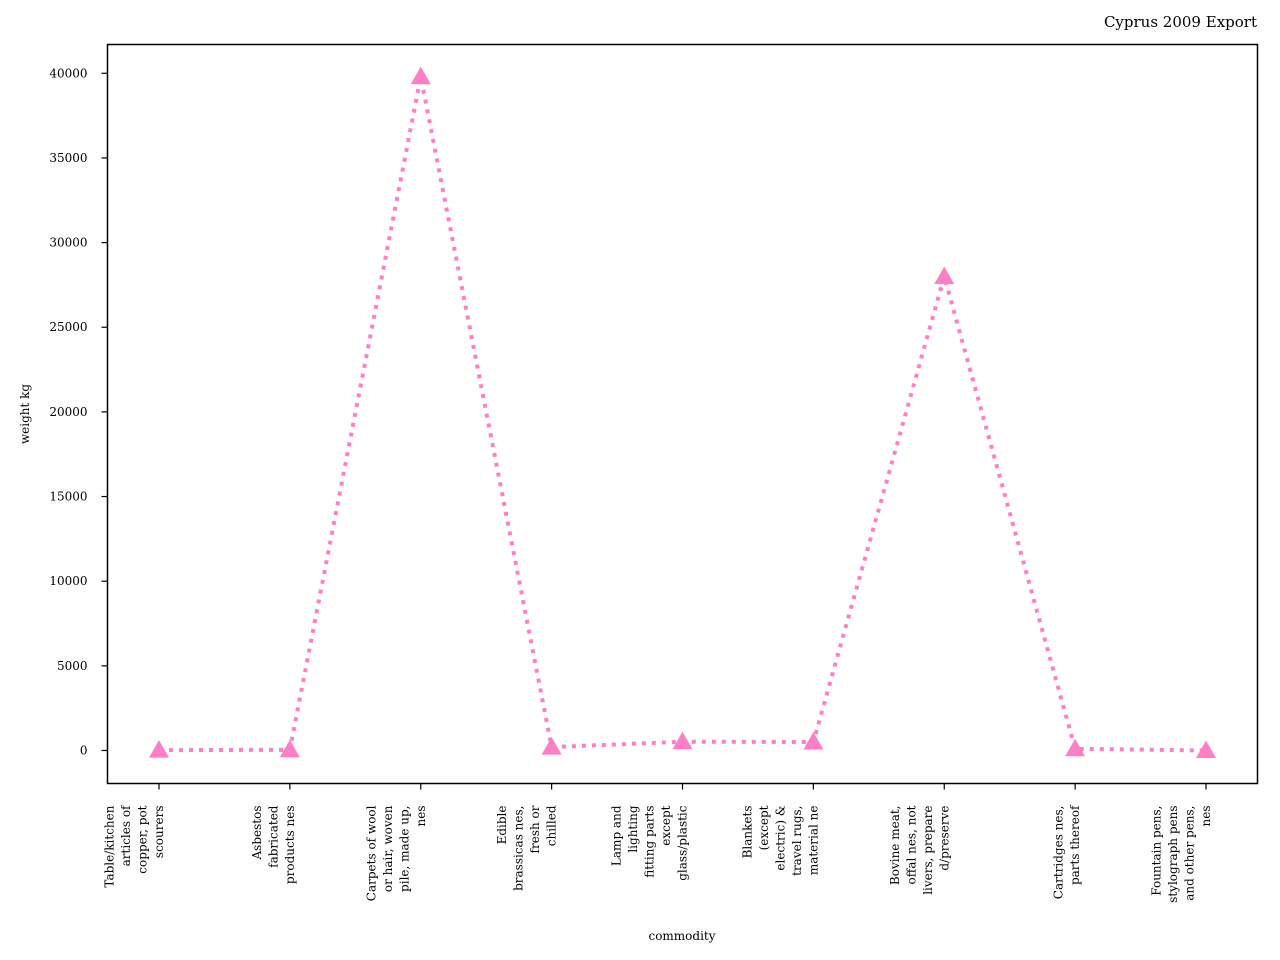  I want to click on x-tick-label-line: chilled, so click(552, 825).